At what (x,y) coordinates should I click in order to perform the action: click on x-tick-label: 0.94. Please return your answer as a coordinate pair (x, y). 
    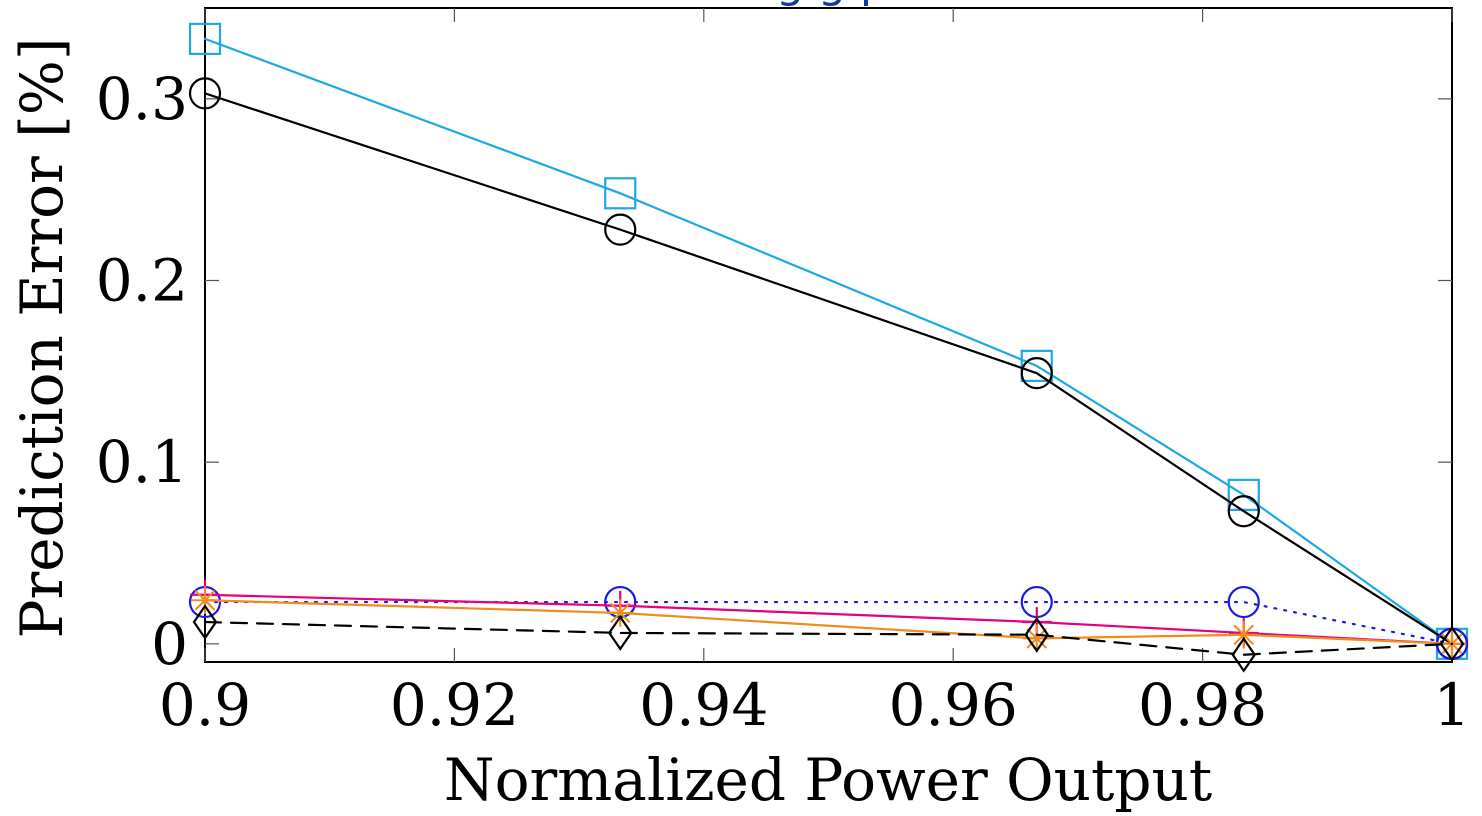
    Looking at the image, I should click on (703, 705).